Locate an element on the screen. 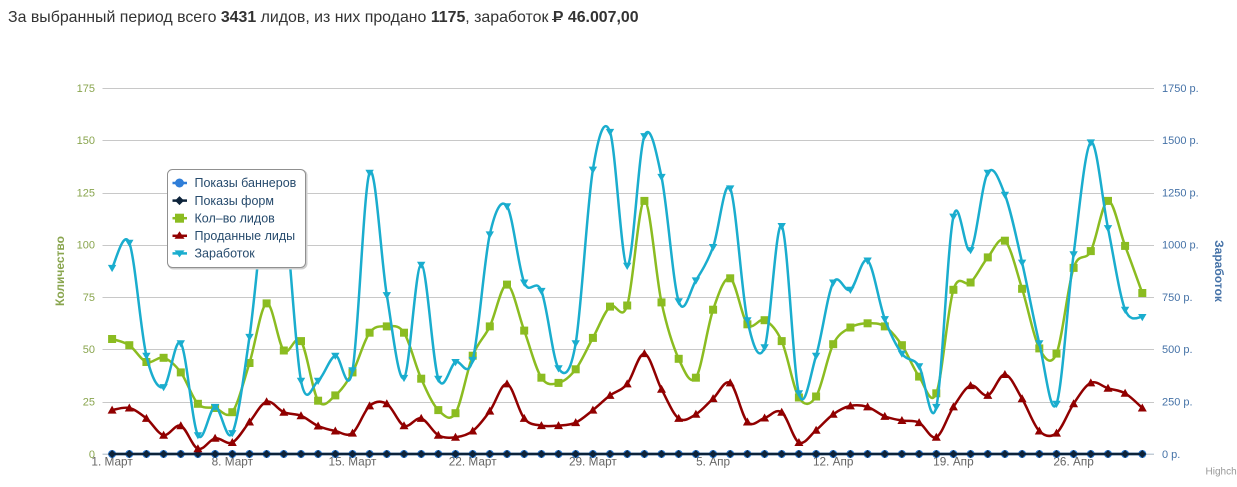  svg-text: 22. Март is located at coordinates (473, 462).